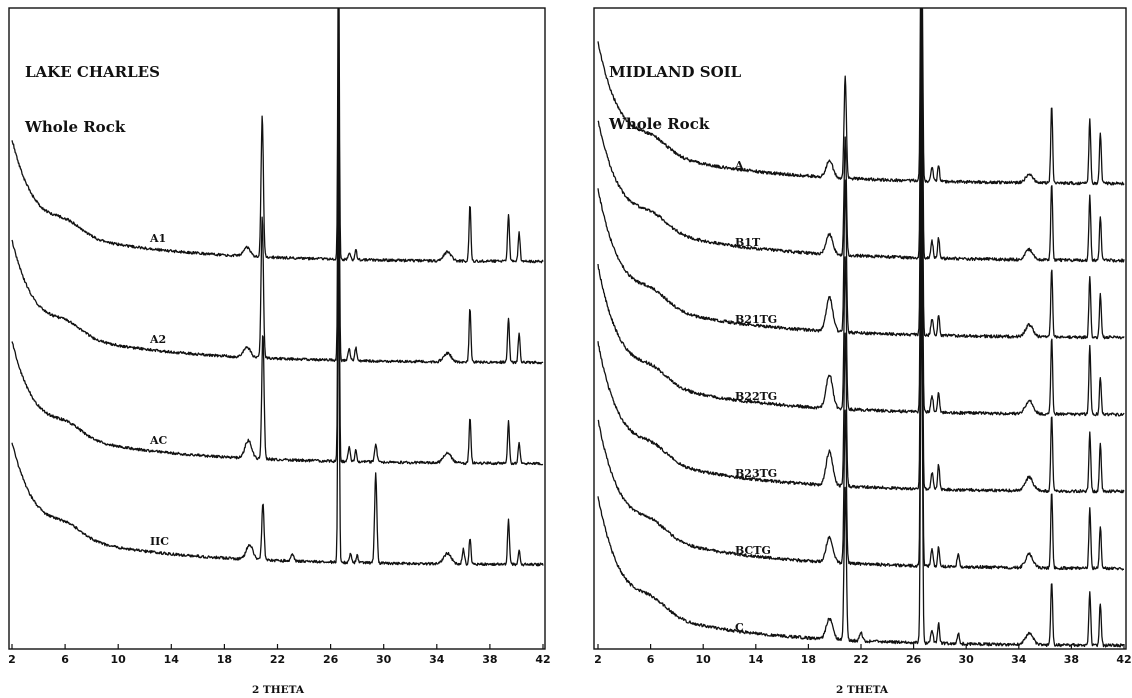  Describe the element at coordinates (157, 339) in the screenshot. I see `sample-label-a2: A2` at that location.